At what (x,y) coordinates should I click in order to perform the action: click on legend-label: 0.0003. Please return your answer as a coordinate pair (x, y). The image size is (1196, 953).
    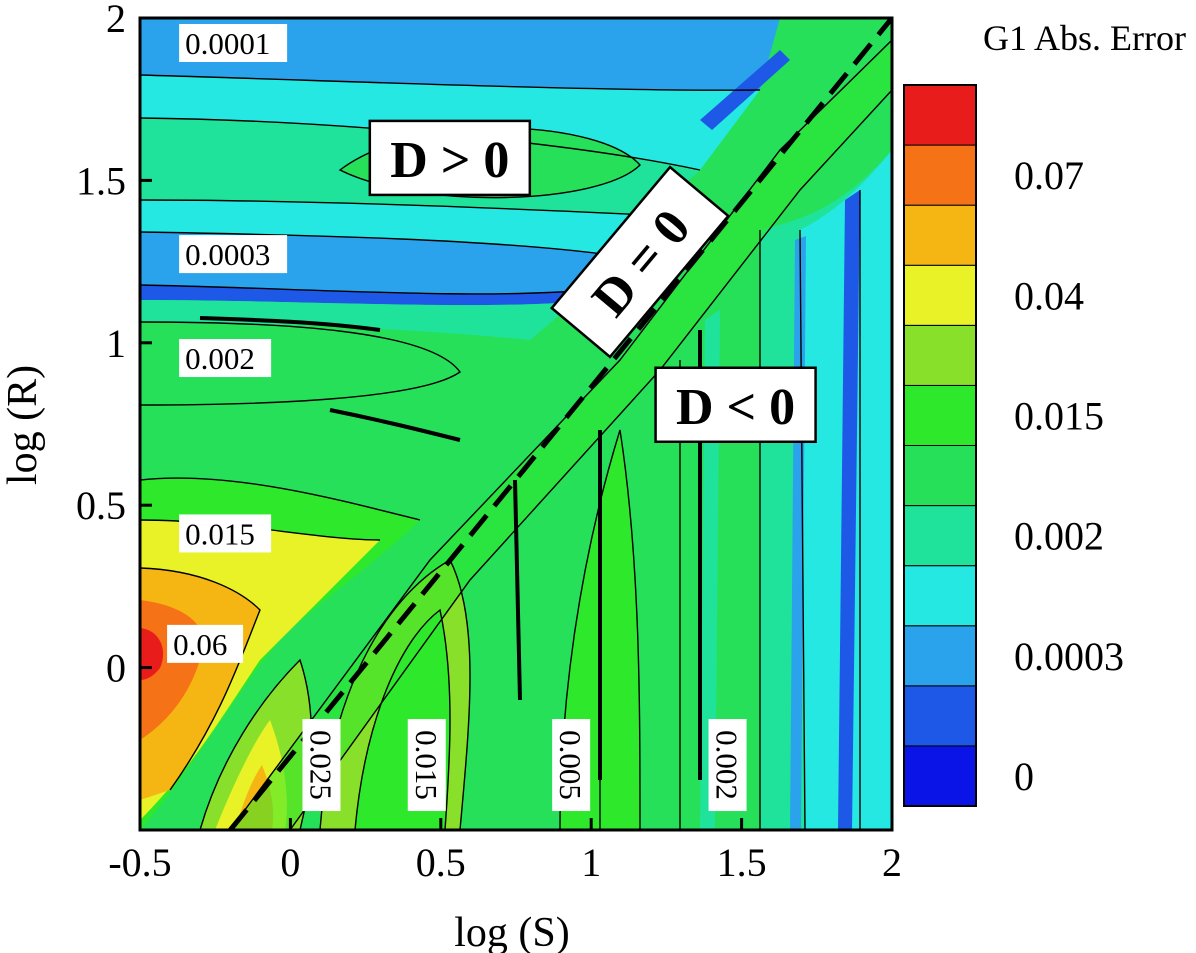
    Looking at the image, I should click on (1069, 656).